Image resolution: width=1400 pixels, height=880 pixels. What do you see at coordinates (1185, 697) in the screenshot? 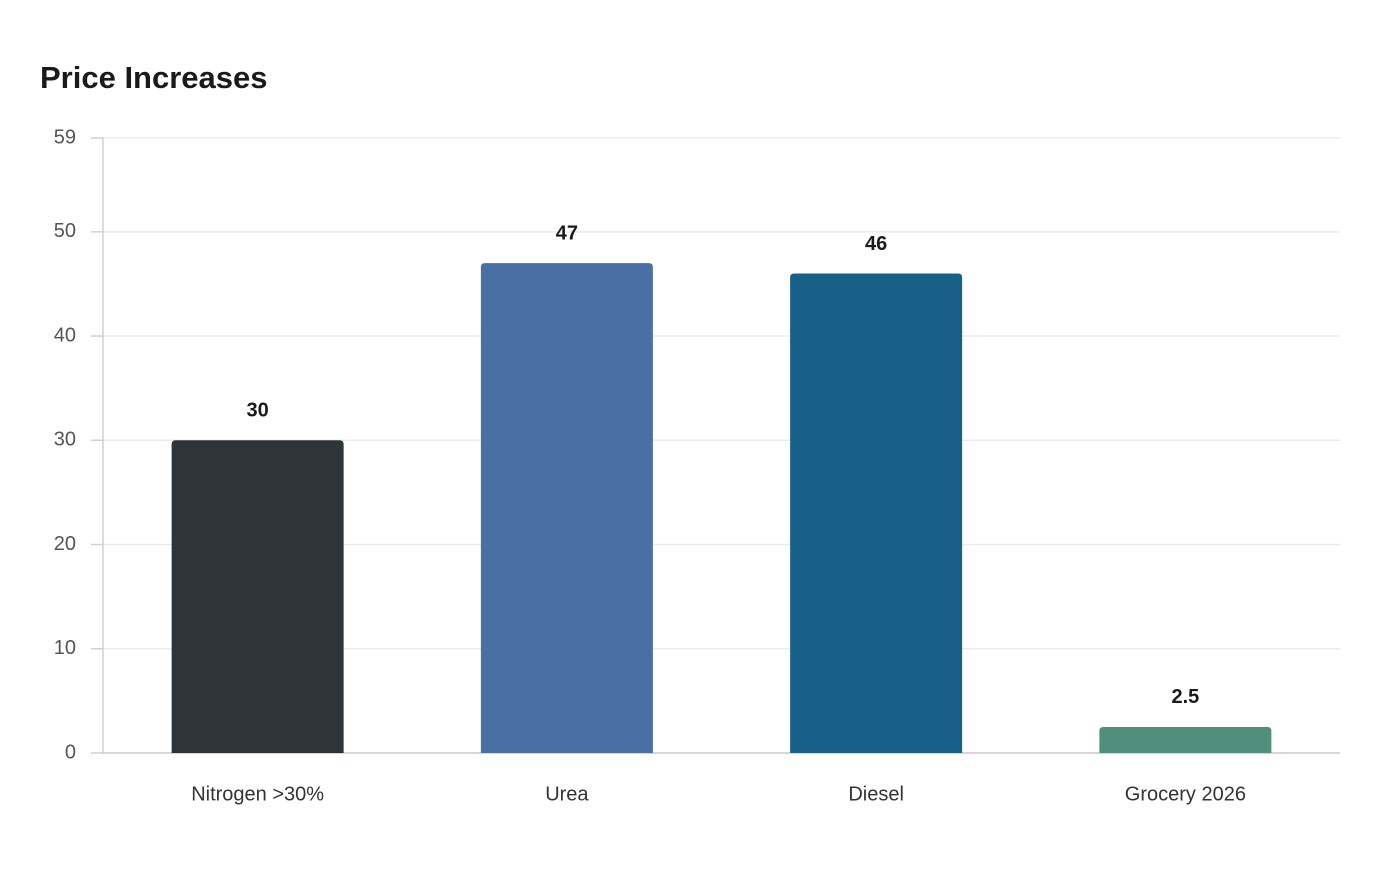
I see `value-label: 2.5` at bounding box center [1185, 697].